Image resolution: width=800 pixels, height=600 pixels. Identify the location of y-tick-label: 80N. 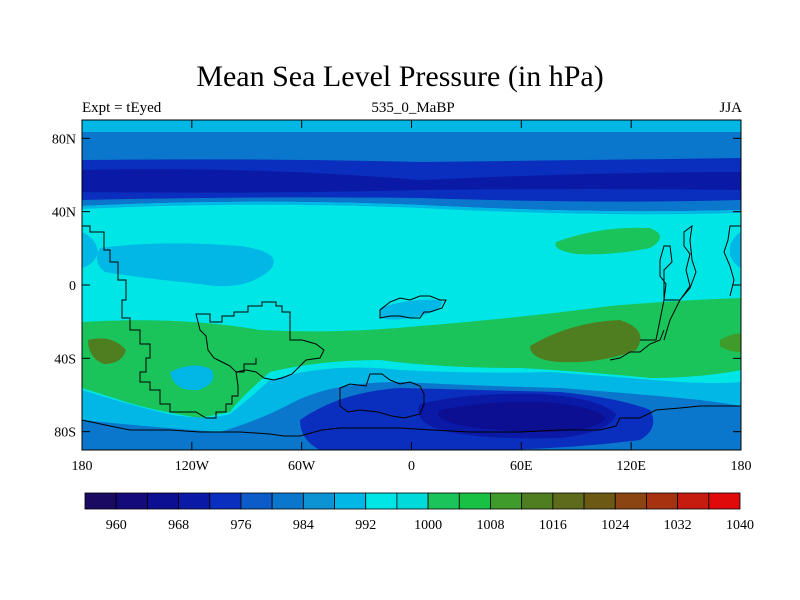
(64, 139).